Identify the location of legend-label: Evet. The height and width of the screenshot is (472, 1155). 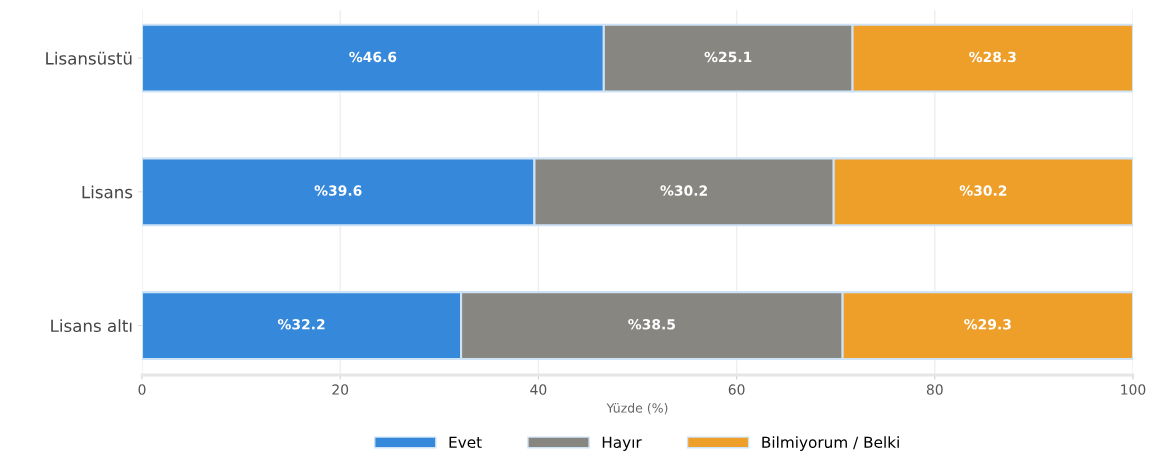
(465, 442).